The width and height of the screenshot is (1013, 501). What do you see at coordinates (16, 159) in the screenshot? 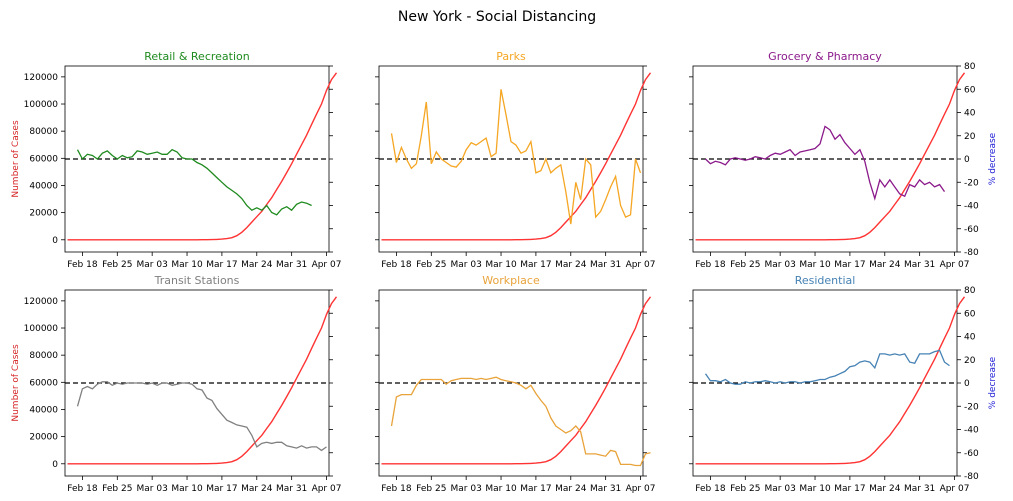
I see `y-left-axis-label: Number of Cases` at bounding box center [16, 159].